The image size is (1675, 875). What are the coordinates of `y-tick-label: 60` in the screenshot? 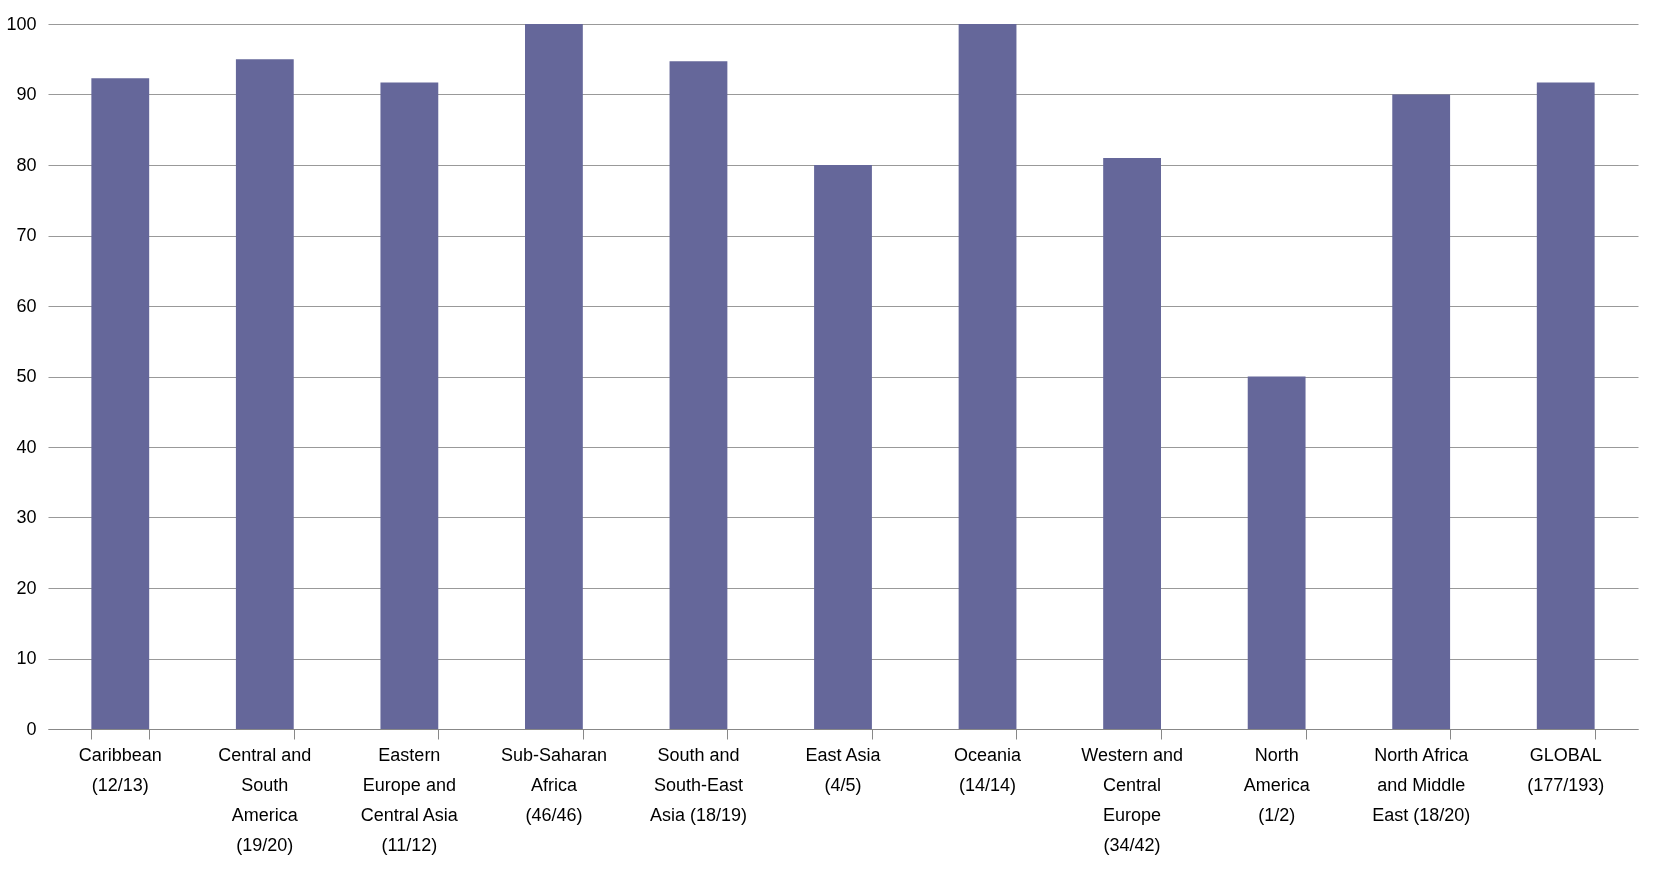 It's located at (26, 305).